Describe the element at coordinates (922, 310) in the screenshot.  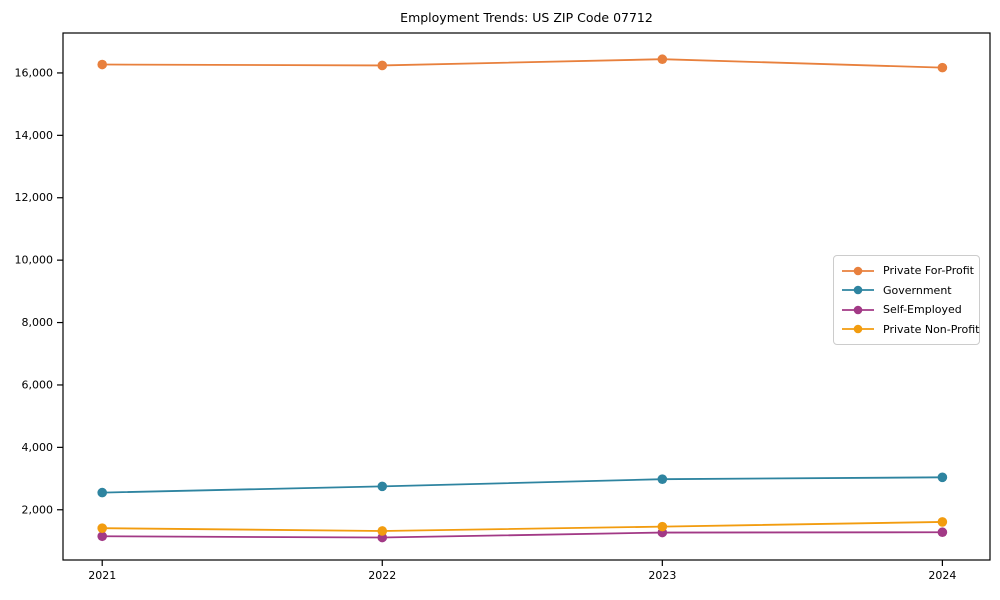
I see `legend-label: Self-Employed` at that location.